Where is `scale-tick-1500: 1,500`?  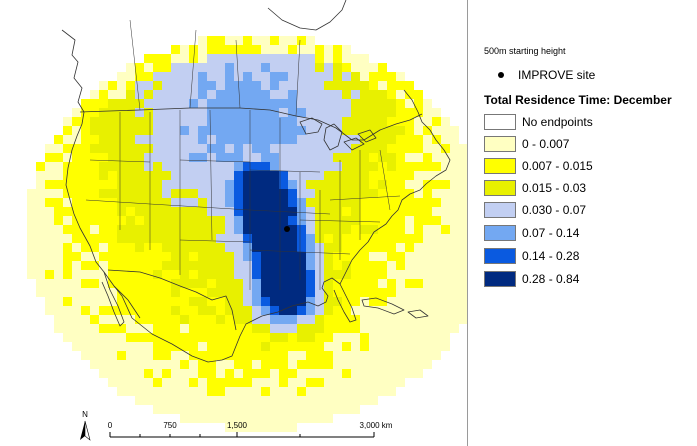
scale-tick-1500: 1,500 is located at coordinates (237, 425).